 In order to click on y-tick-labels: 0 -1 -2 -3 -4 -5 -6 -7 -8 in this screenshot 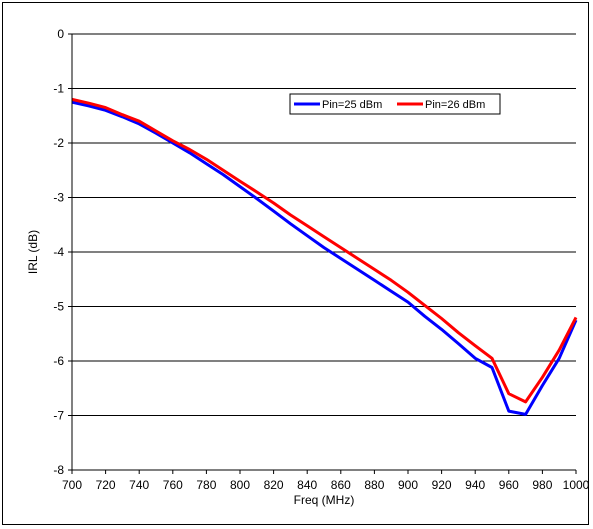, I will do `click(58, 252)`.